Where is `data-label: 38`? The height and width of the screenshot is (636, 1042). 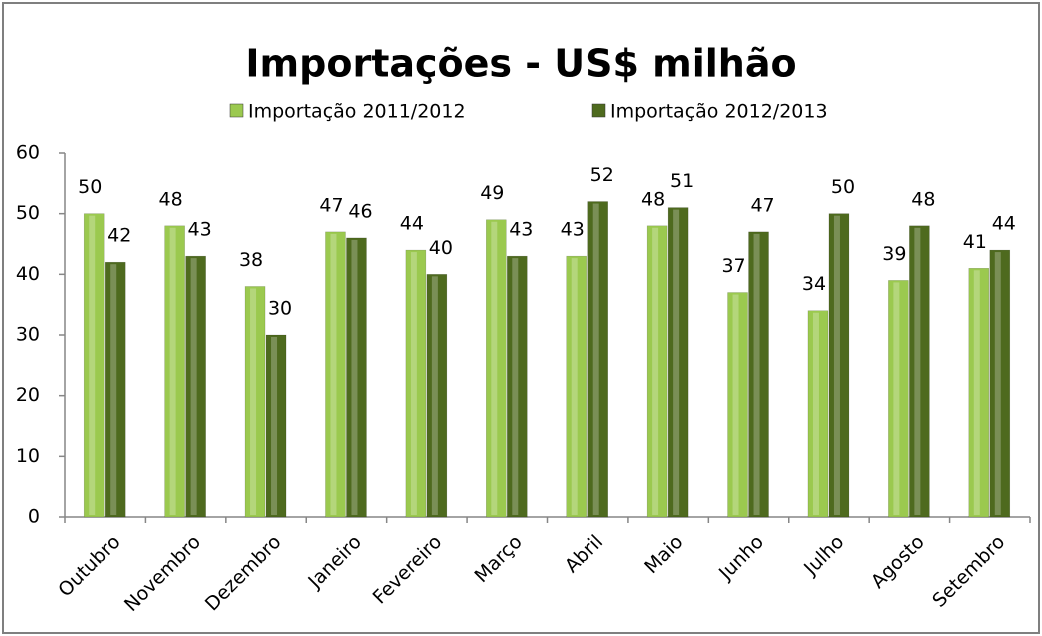
data-label: 38 is located at coordinates (251, 260).